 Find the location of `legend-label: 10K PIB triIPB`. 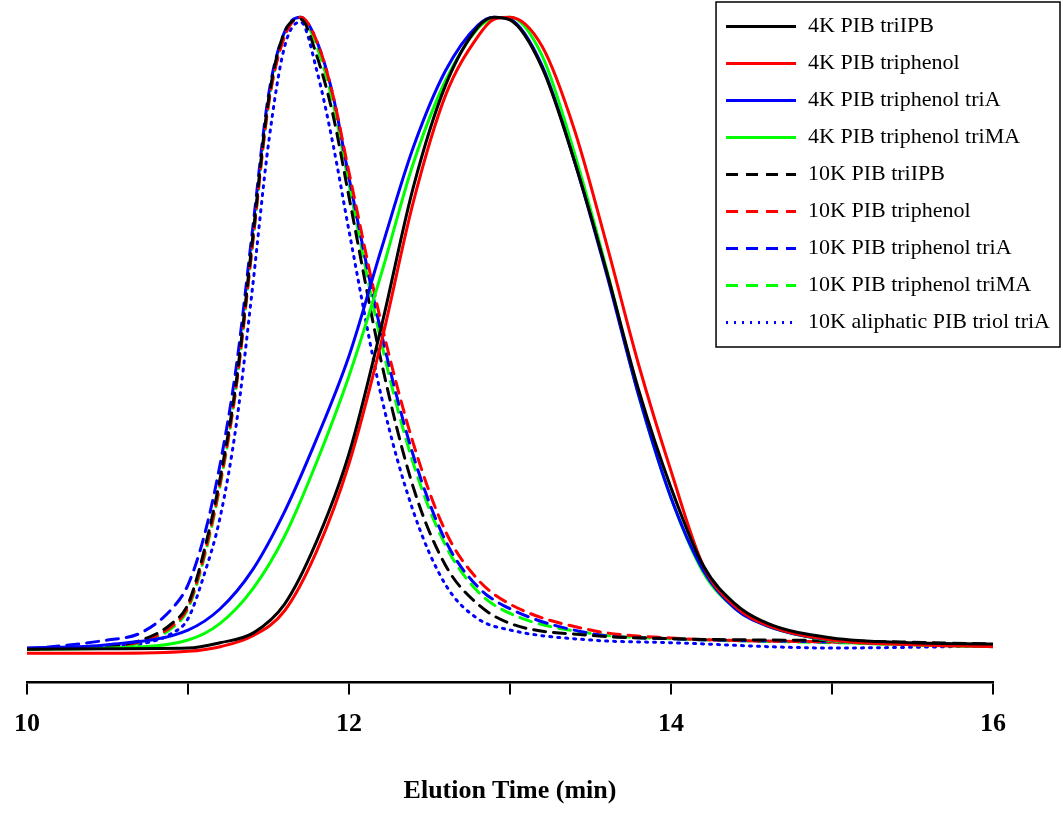

legend-label: 10K PIB triIPB is located at coordinates (876, 173).